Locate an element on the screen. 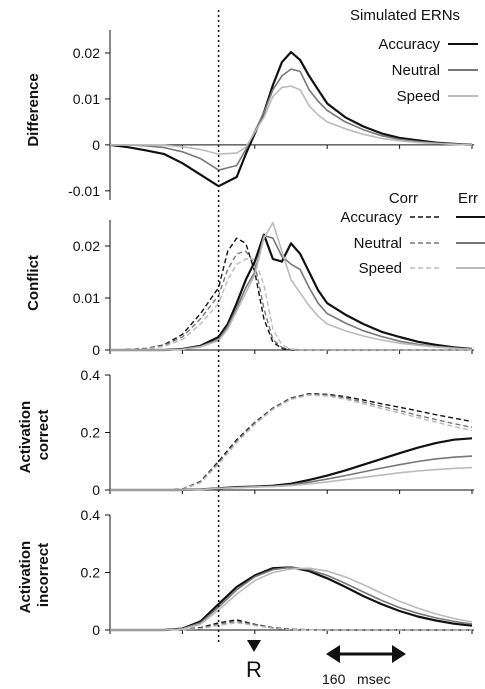 This screenshot has height=689, width=485. legend-label-speed: Speed is located at coordinates (418, 96).